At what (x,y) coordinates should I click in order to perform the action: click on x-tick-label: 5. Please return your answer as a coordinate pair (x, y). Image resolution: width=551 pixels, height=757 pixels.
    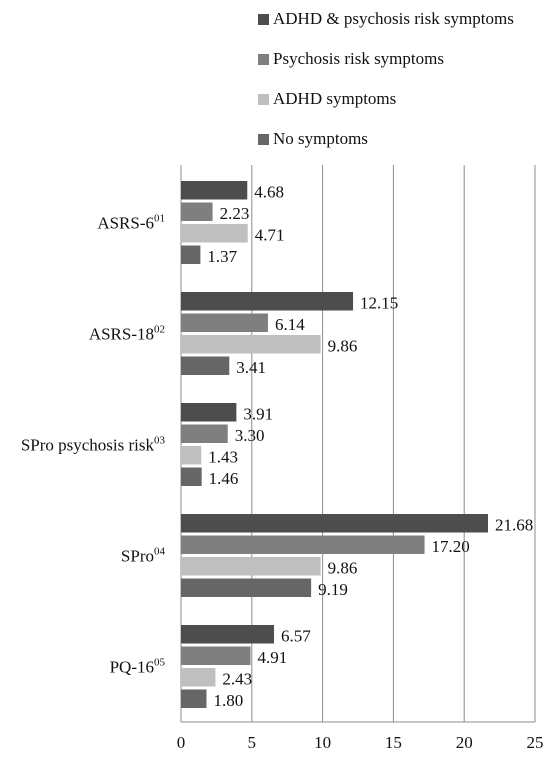
    Looking at the image, I should click on (252, 742).